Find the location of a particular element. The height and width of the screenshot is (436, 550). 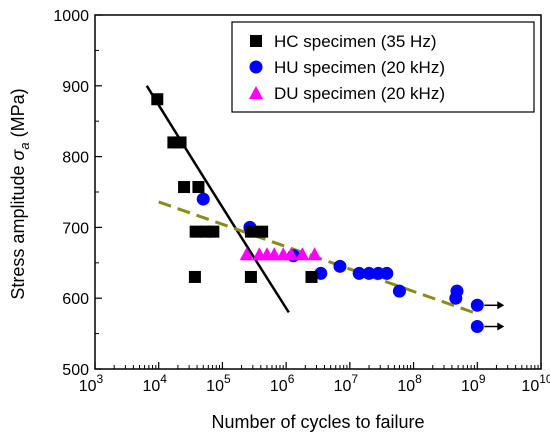

legend-triangle-marker is located at coordinates (256, 92).